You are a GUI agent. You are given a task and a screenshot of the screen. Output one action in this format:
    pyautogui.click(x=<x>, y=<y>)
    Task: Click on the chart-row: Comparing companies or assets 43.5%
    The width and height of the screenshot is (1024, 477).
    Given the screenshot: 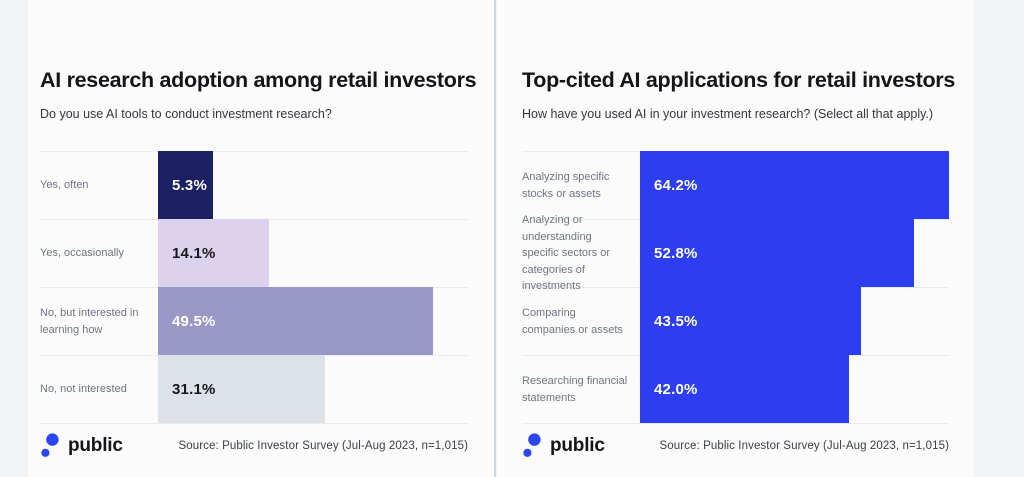 What is the action you would take?
    pyautogui.click(x=735, y=321)
    